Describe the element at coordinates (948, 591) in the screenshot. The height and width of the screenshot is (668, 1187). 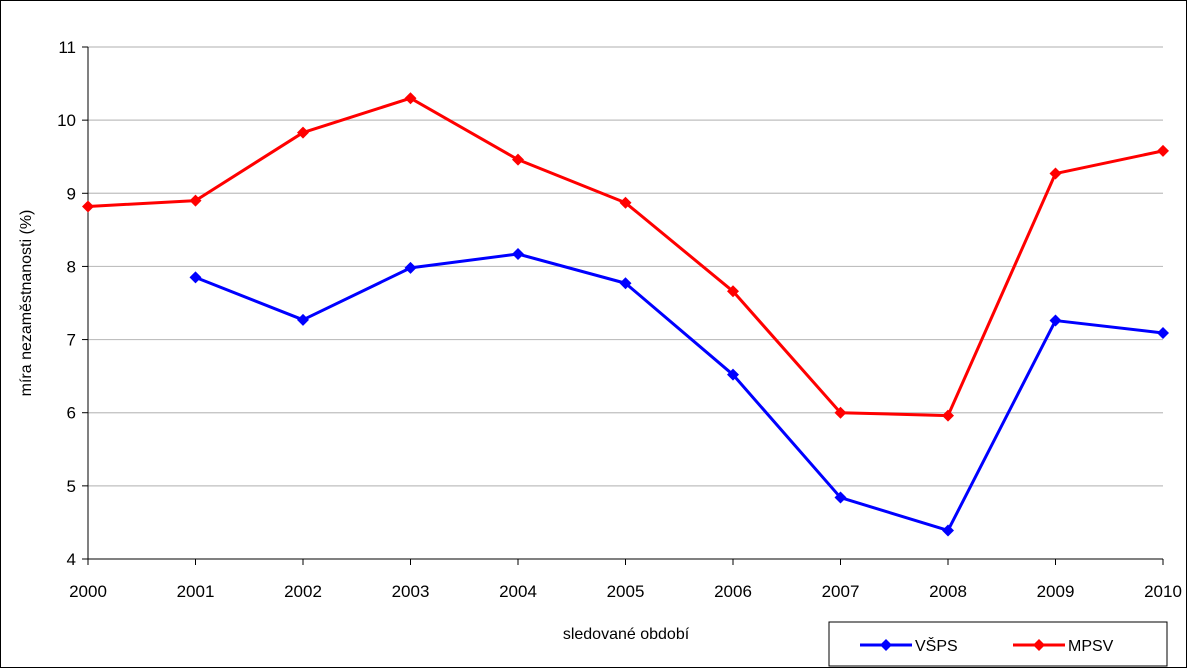
I see `x-tick-label: 2008` at that location.